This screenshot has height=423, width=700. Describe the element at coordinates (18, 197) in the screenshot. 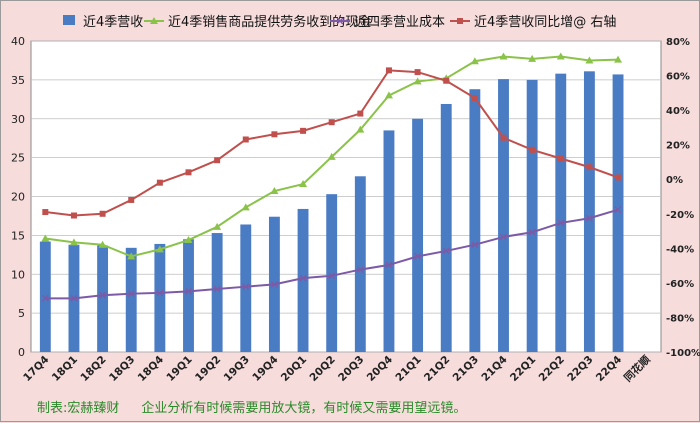

I see `left-tick-label: 20` at that location.